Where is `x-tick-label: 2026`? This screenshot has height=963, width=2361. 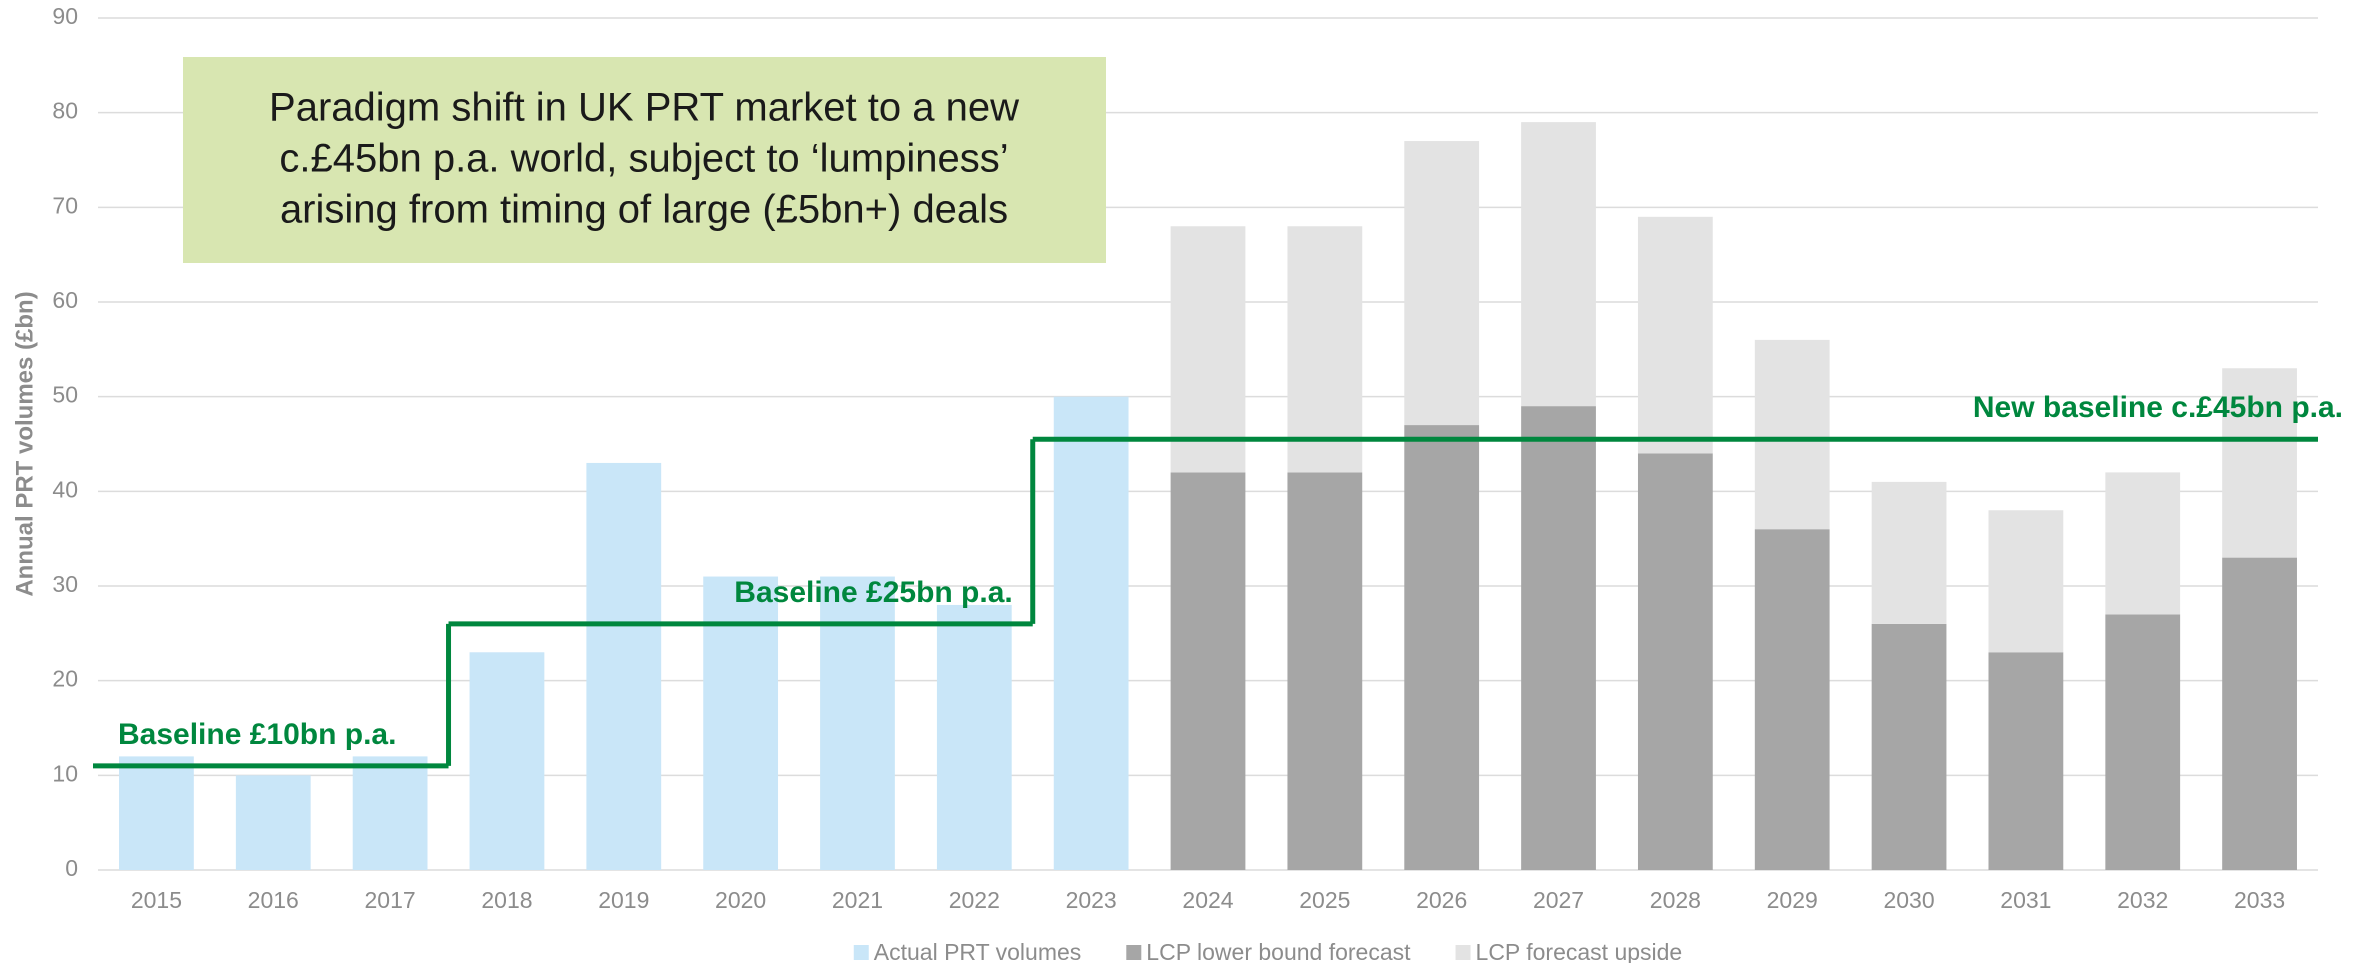 x-tick-label: 2026 is located at coordinates (1441, 900).